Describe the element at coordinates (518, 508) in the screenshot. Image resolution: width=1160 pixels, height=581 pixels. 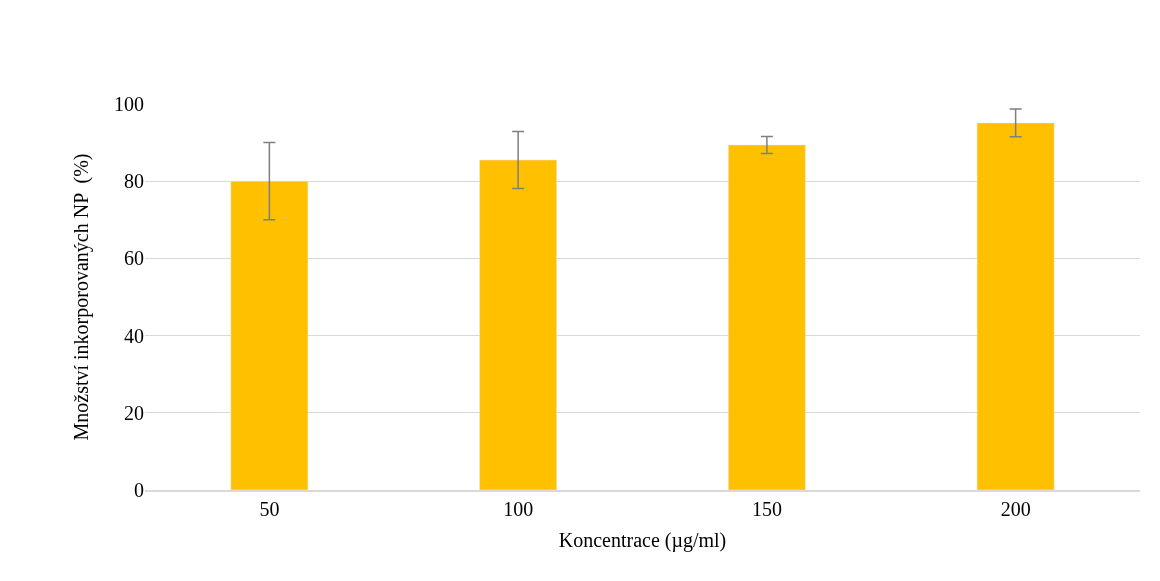
I see `x-tick-label: 100` at that location.